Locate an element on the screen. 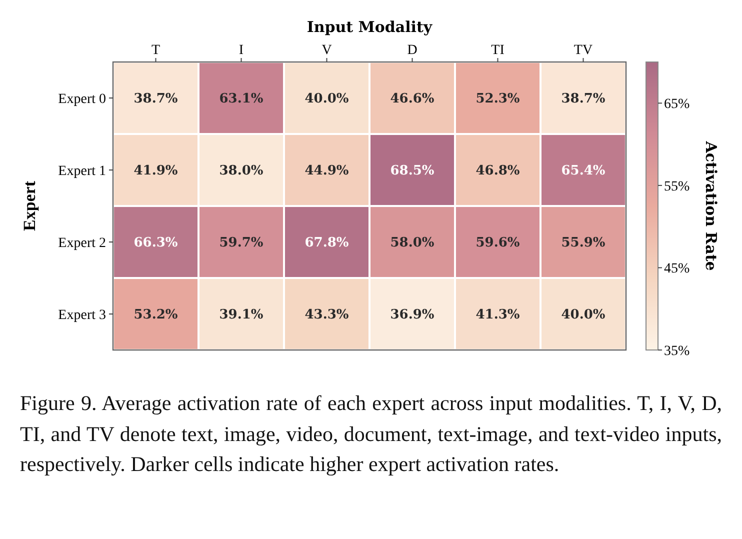  data-label: 68.5% is located at coordinates (412, 171).